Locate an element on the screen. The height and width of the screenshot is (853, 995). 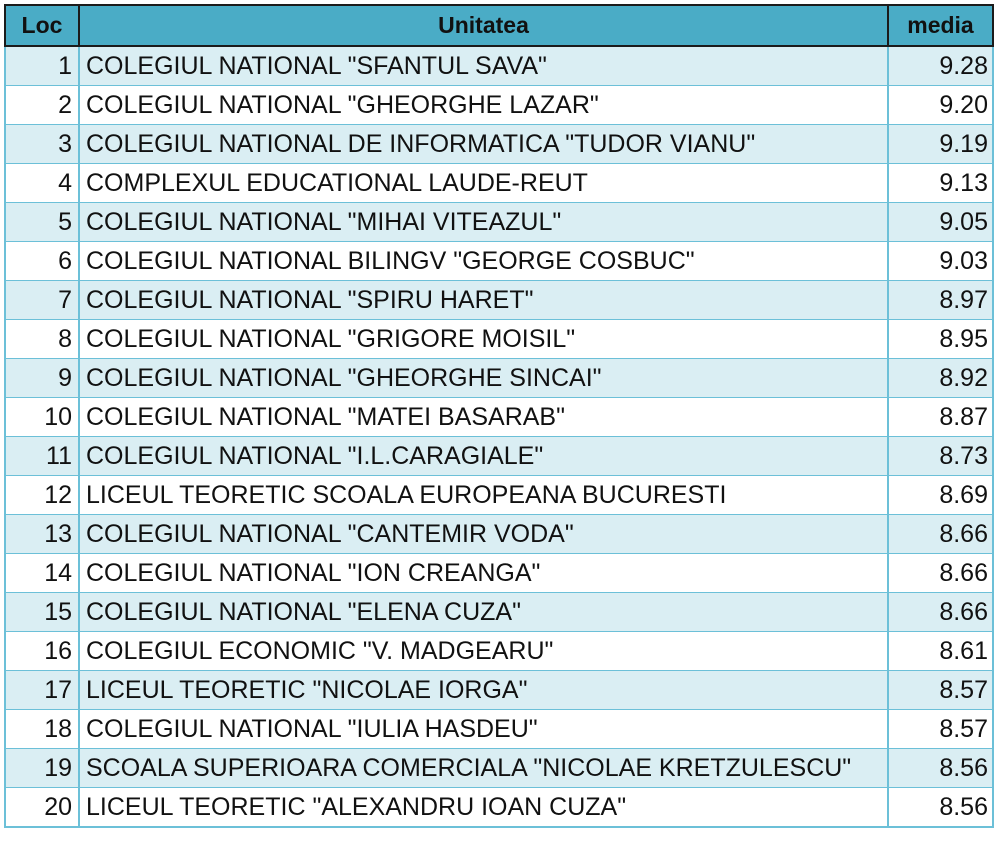
cell-media: 8.97 is located at coordinates (940, 300).